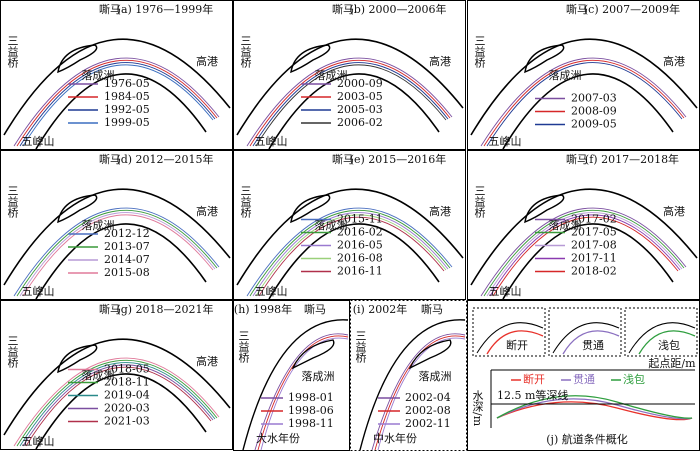  What do you see at coordinates (398, 159) in the screenshot?
I see `panel-title: (e) 2015—2016年` at bounding box center [398, 159].